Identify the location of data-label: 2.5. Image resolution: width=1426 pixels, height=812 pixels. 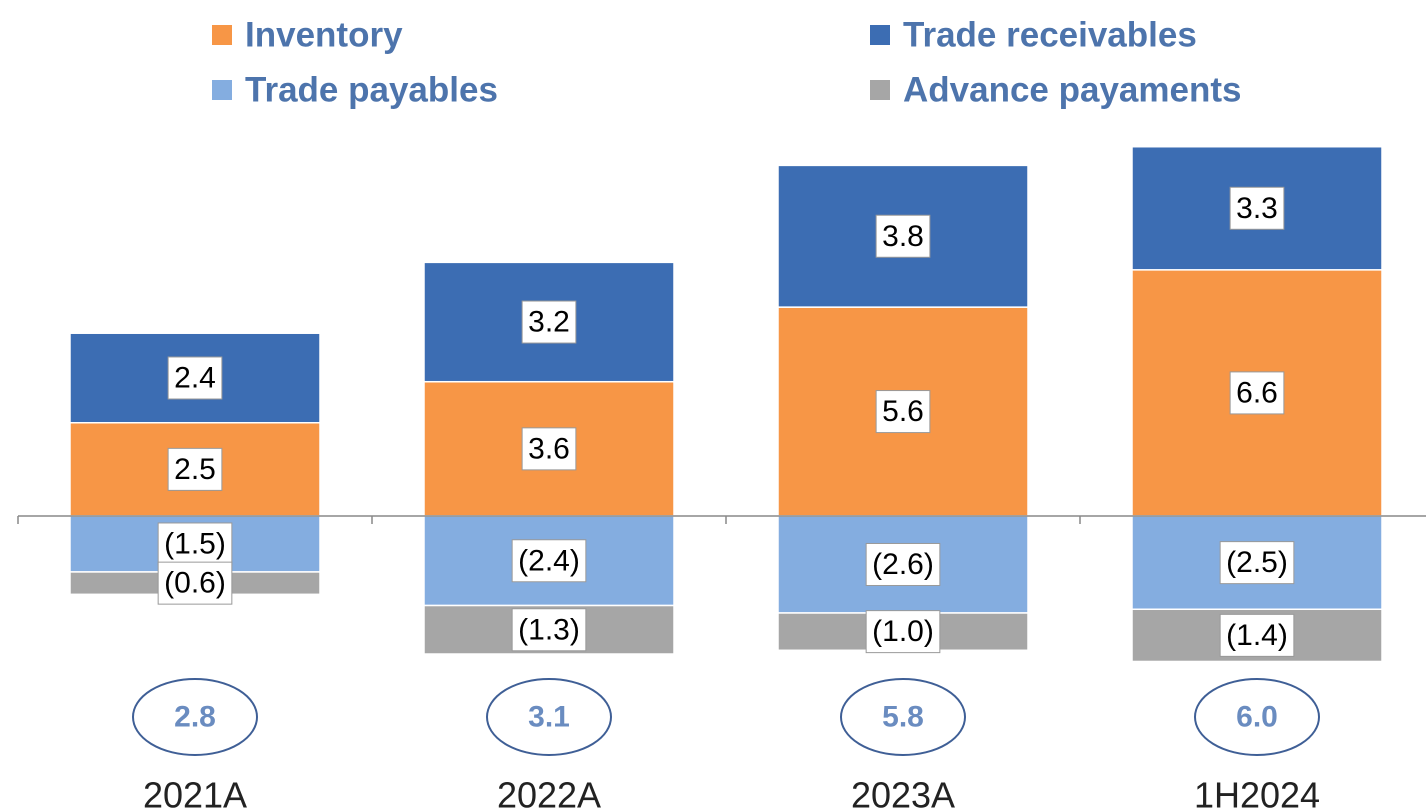
(195, 469).